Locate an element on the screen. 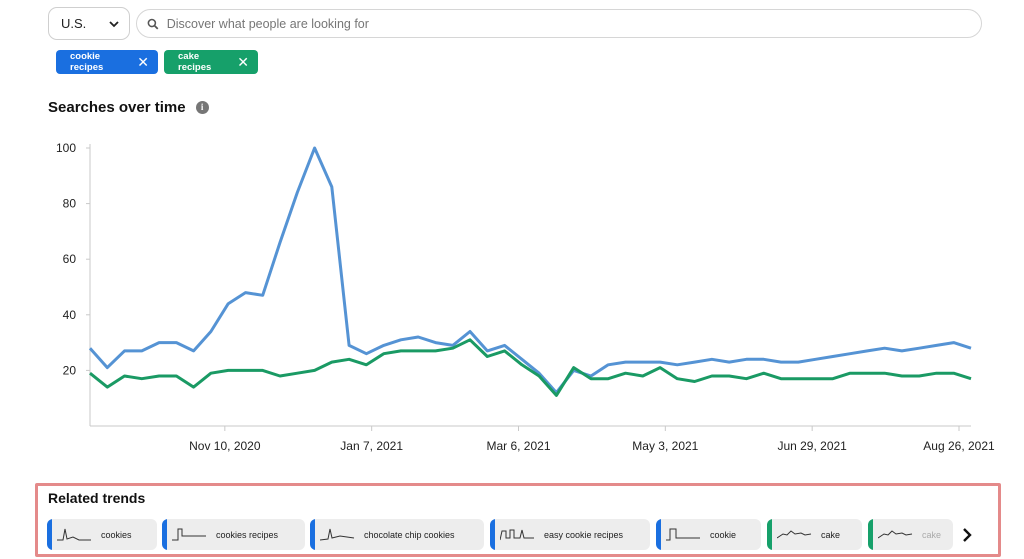 Image resolution: width=1024 pixels, height=559 pixels. x-tick-label: Nov 10, 2020 is located at coordinates (225, 446).